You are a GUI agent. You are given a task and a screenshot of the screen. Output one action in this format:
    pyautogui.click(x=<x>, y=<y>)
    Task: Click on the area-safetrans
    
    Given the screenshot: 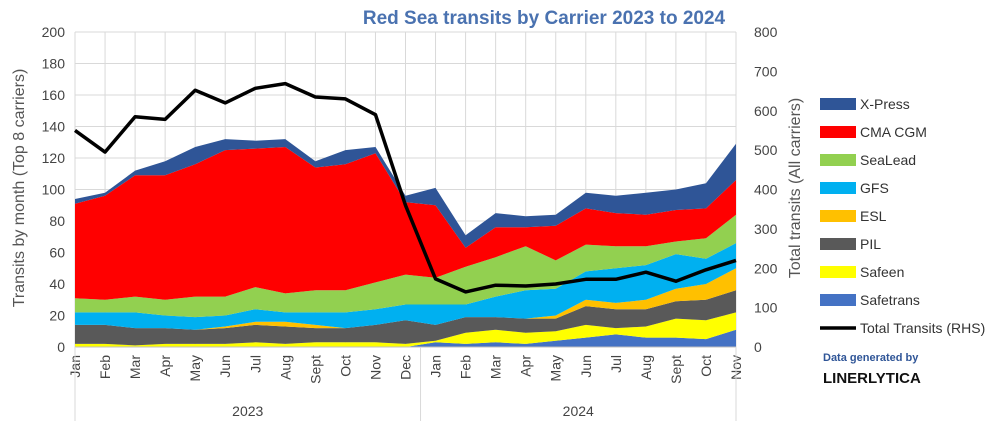 What is the action you would take?
    pyautogui.click(x=405, y=338)
    